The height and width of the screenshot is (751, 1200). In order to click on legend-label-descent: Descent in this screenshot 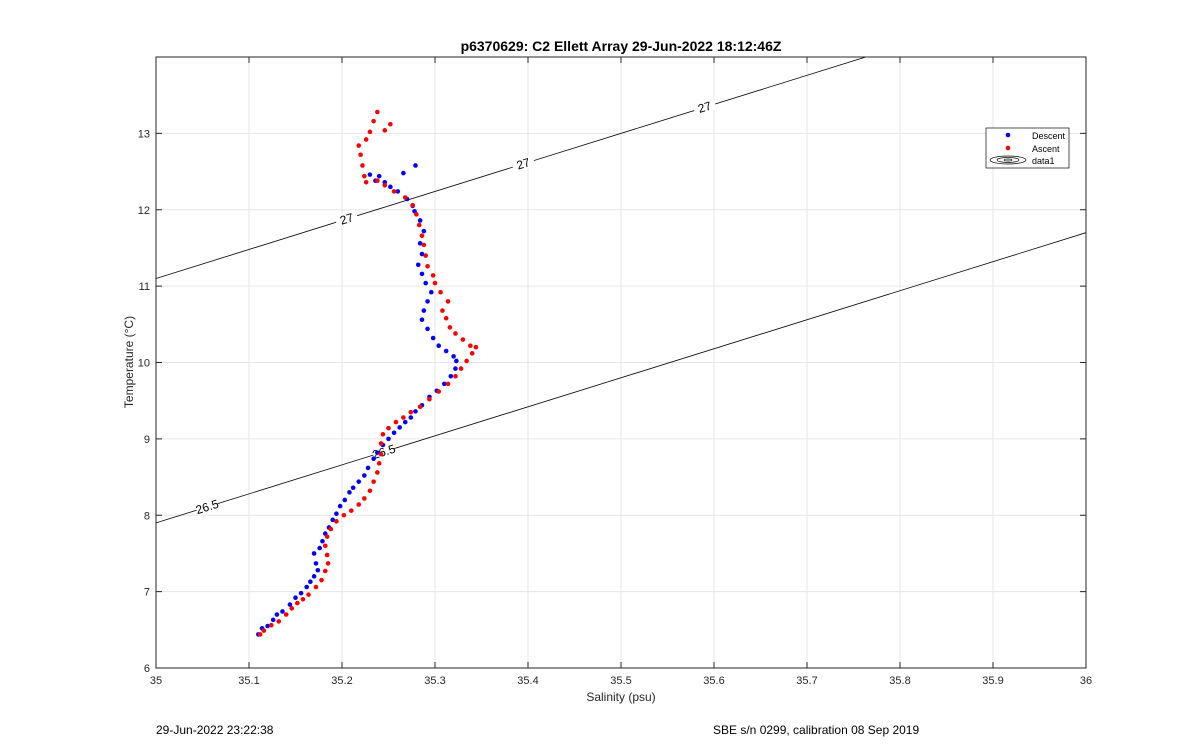, I will do `click(1049, 136)`.